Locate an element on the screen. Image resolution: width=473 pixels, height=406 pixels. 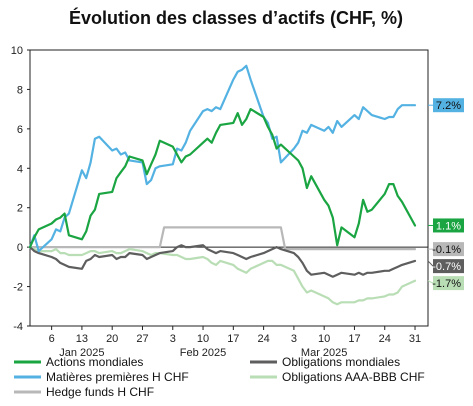
end-label-text: 1.1% is located at coordinates (448, 226).